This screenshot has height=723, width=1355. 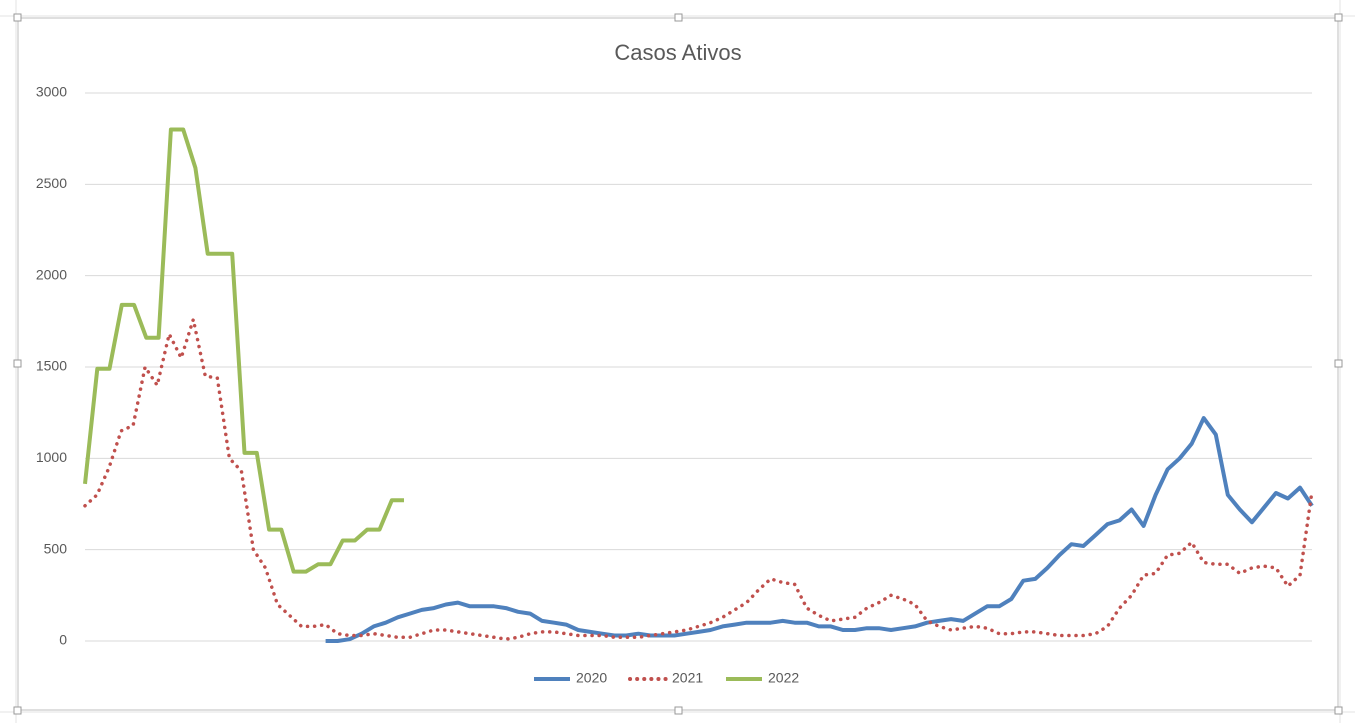 I want to click on y-tick-label: 500, so click(x=56, y=548).